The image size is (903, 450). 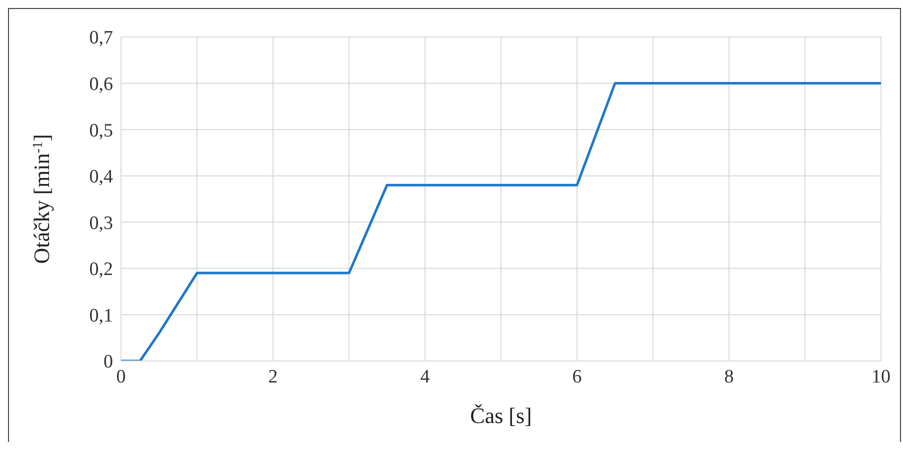 What do you see at coordinates (101, 131) in the screenshot?
I see `y-tick-label: 0,5` at bounding box center [101, 131].